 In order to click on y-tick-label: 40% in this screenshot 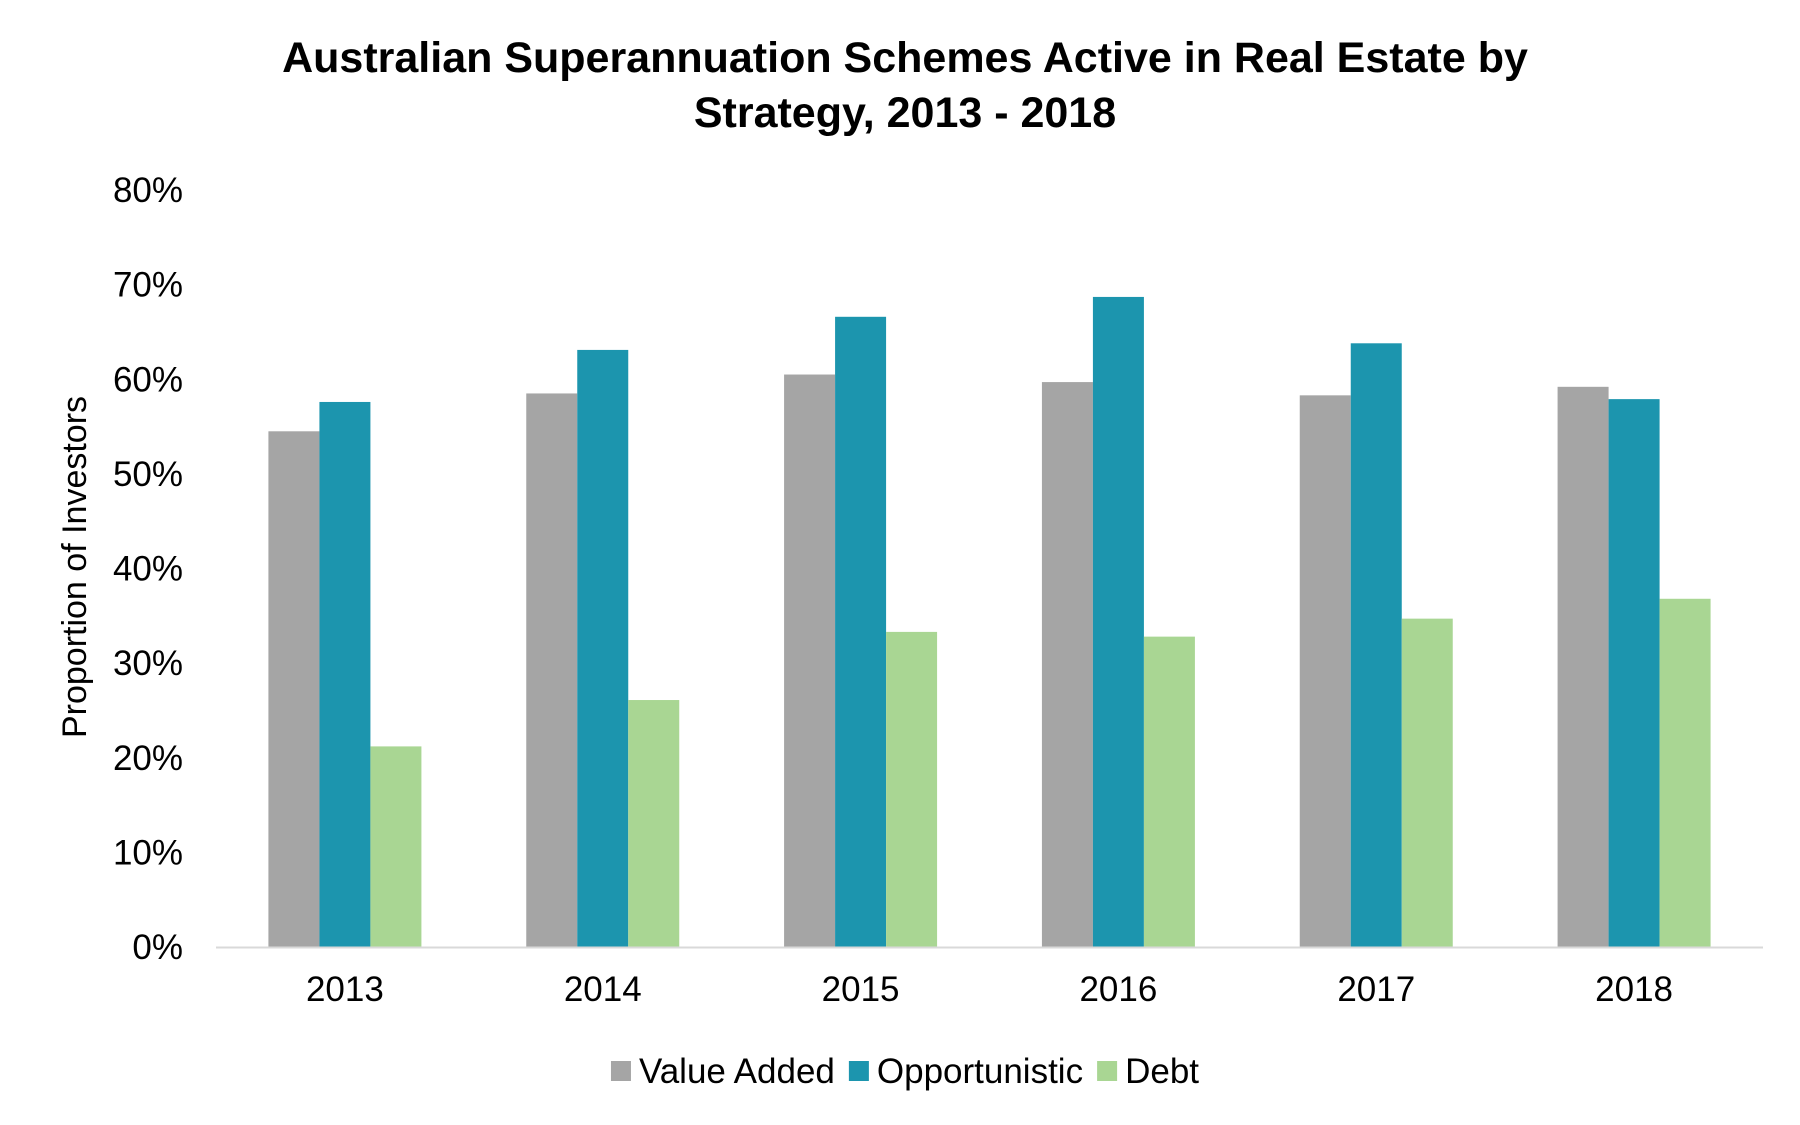, I will do `click(148, 569)`.